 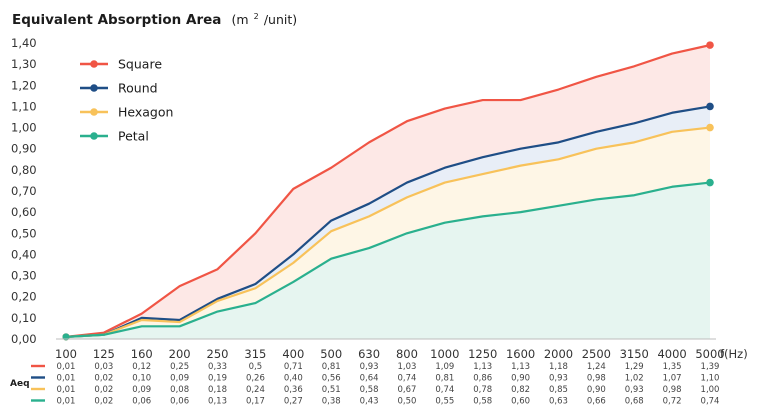 I want to click on x-tick-label: 2000, so click(x=558, y=354).